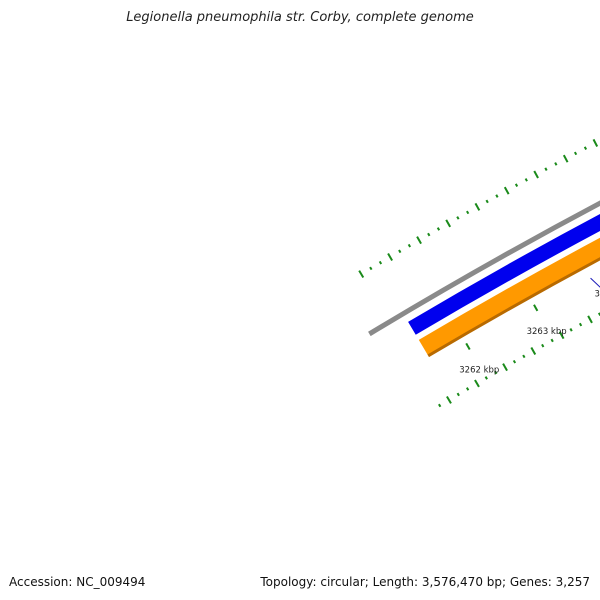  I want to click on accession-text: Accession: NC_009494, so click(77, 582).